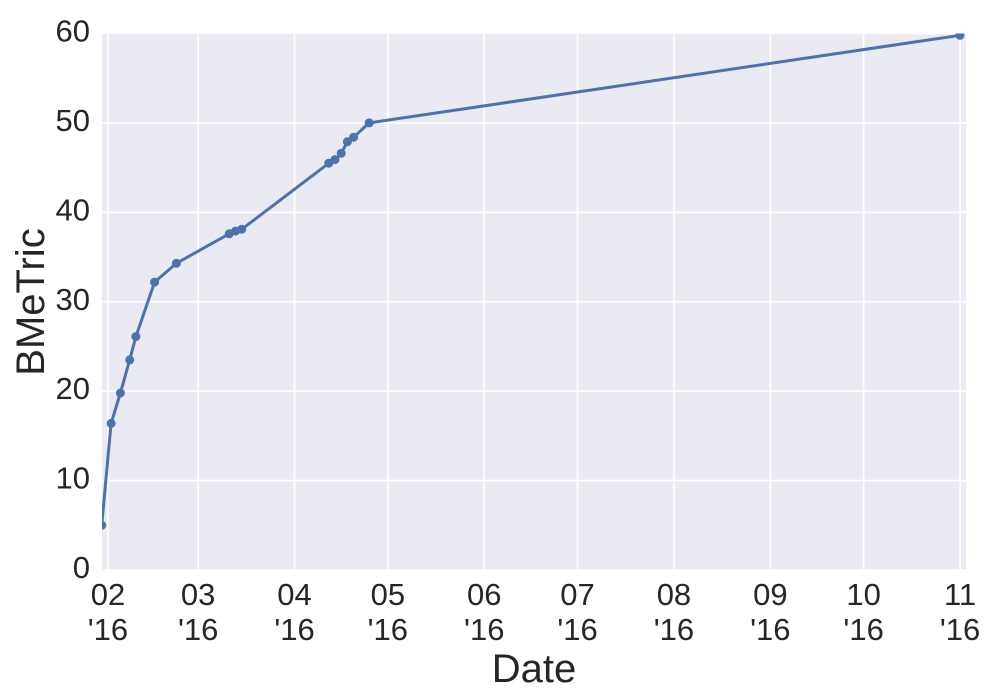 The width and height of the screenshot is (1000, 700). I want to click on x-tick-label-month: 05, so click(388, 594).